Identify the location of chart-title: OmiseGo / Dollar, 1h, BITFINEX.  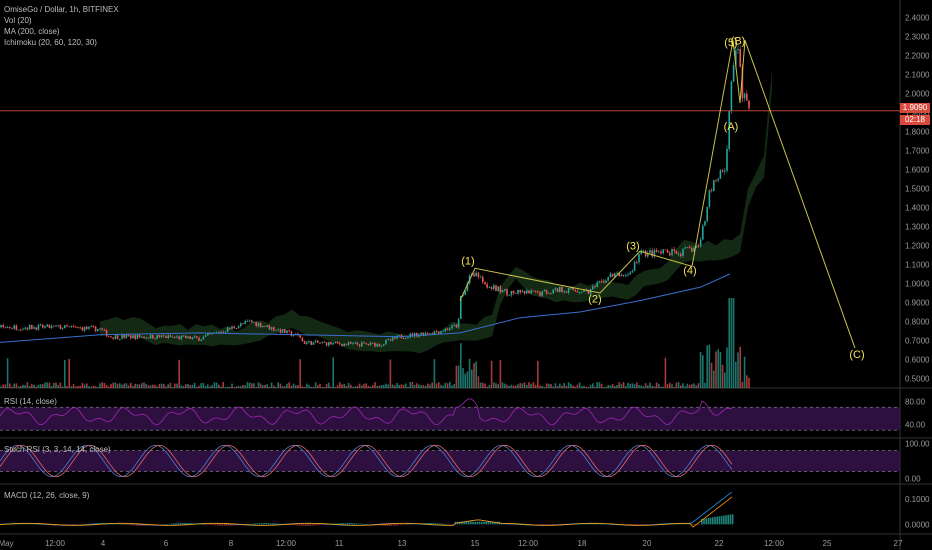
(61, 9).